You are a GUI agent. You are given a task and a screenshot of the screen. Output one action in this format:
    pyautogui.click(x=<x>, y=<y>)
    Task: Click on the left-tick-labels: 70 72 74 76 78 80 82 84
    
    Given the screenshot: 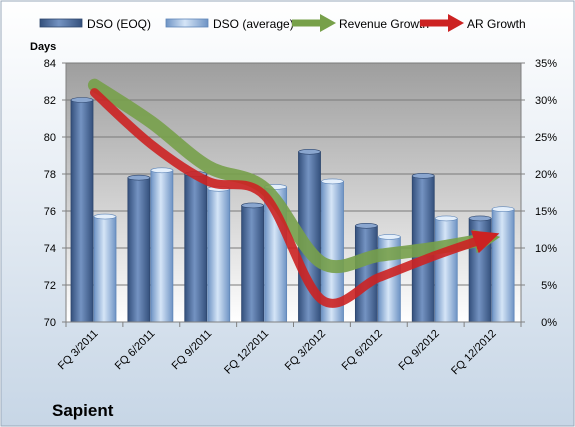 What is the action you would take?
    pyautogui.click(x=50, y=193)
    